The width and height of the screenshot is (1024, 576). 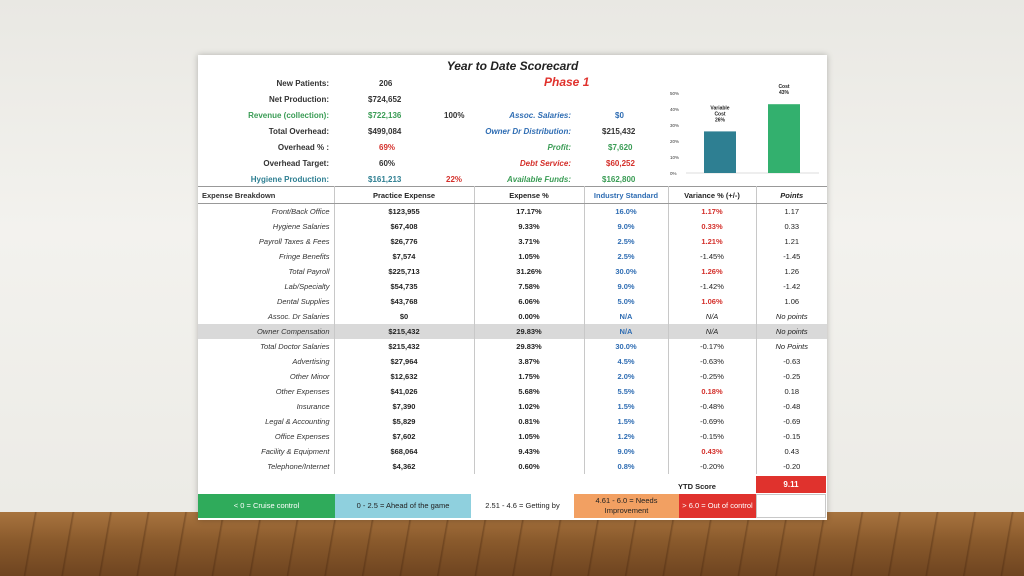 I want to click on profit-label: Profit:, so click(x=559, y=147).